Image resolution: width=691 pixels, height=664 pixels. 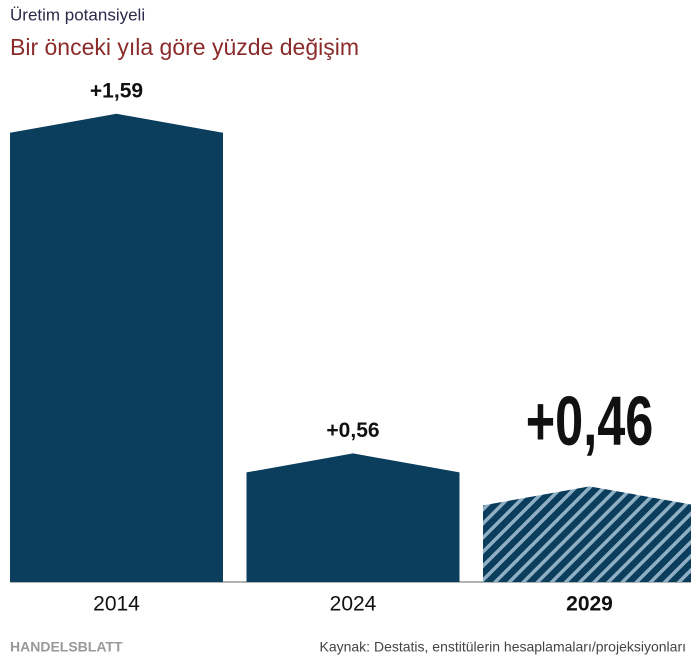 What do you see at coordinates (353, 604) in the screenshot?
I see `x-tick-label: 2024` at bounding box center [353, 604].